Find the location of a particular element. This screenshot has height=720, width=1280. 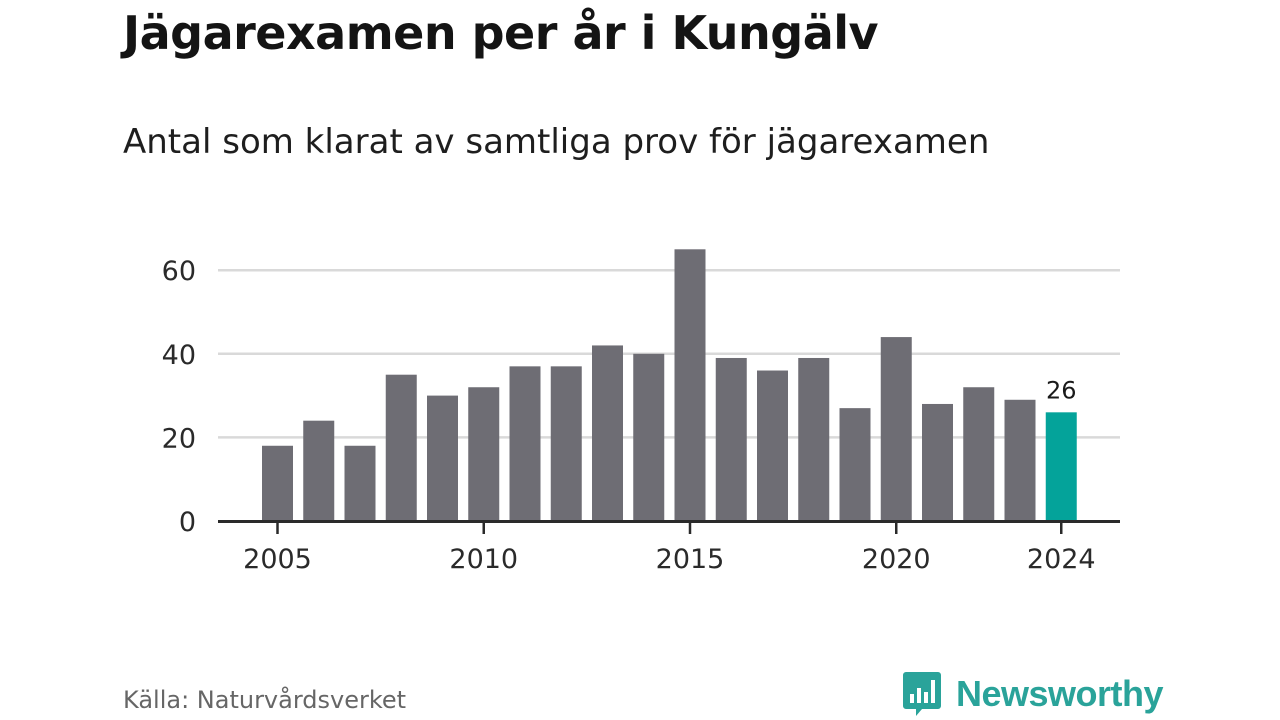

bar-2016 is located at coordinates (731, 439).